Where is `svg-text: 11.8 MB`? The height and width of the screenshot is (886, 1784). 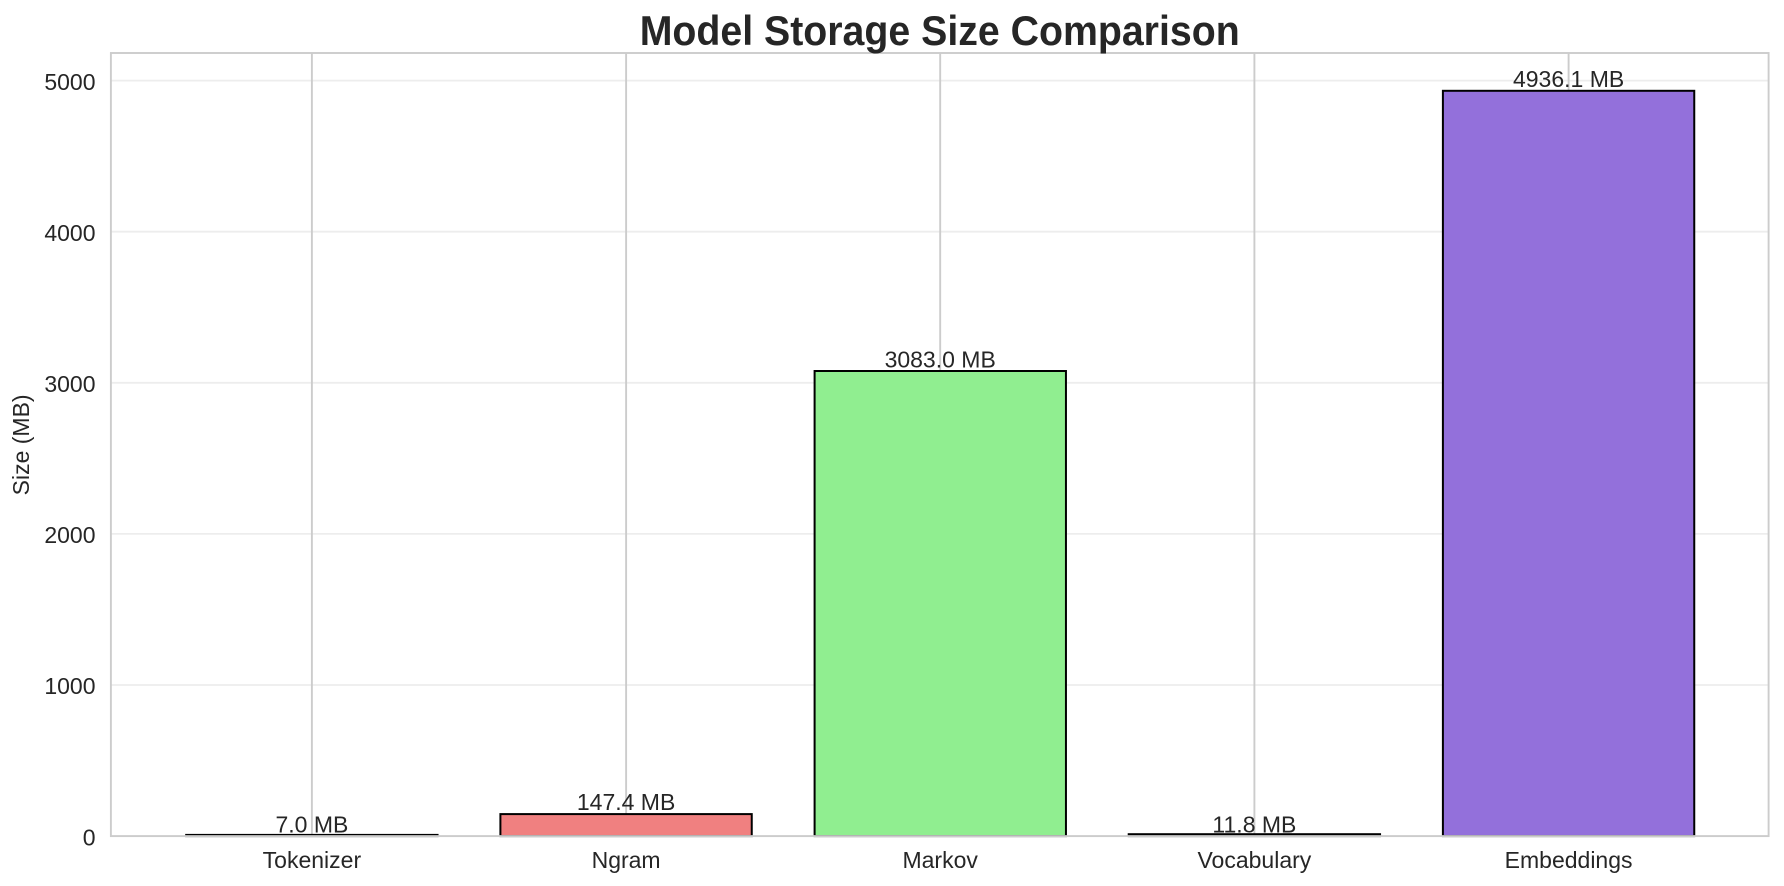
svg-text: 11.8 MB is located at coordinates (1254, 824).